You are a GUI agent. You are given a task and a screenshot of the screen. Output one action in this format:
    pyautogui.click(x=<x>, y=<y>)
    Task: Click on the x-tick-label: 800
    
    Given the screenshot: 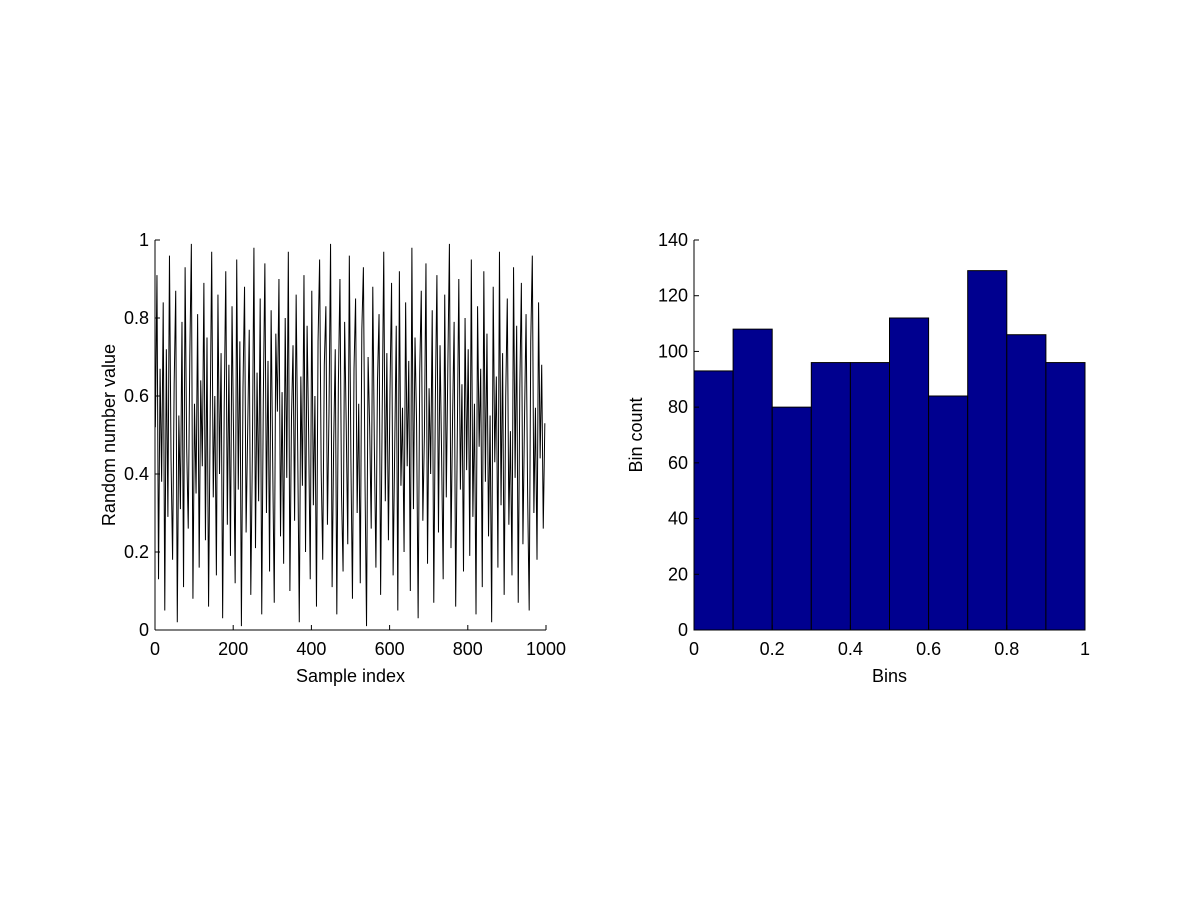 What is the action you would take?
    pyautogui.click(x=468, y=649)
    